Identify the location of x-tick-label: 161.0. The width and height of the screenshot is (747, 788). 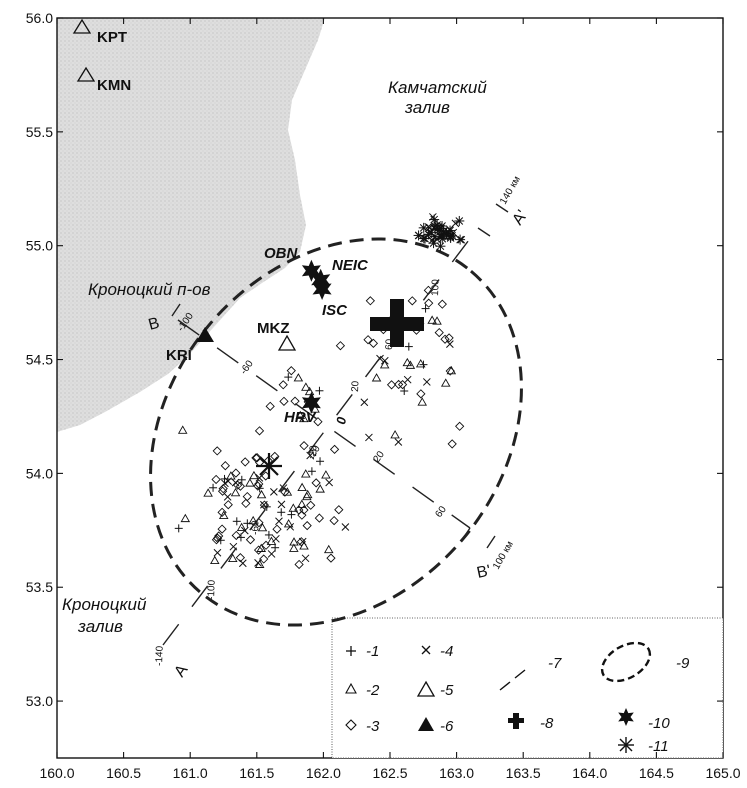
(190, 773).